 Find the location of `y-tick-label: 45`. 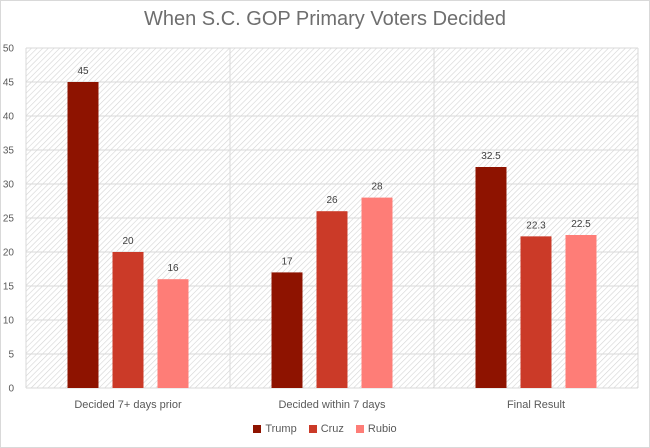

y-tick-label: 45 is located at coordinates (9, 83).